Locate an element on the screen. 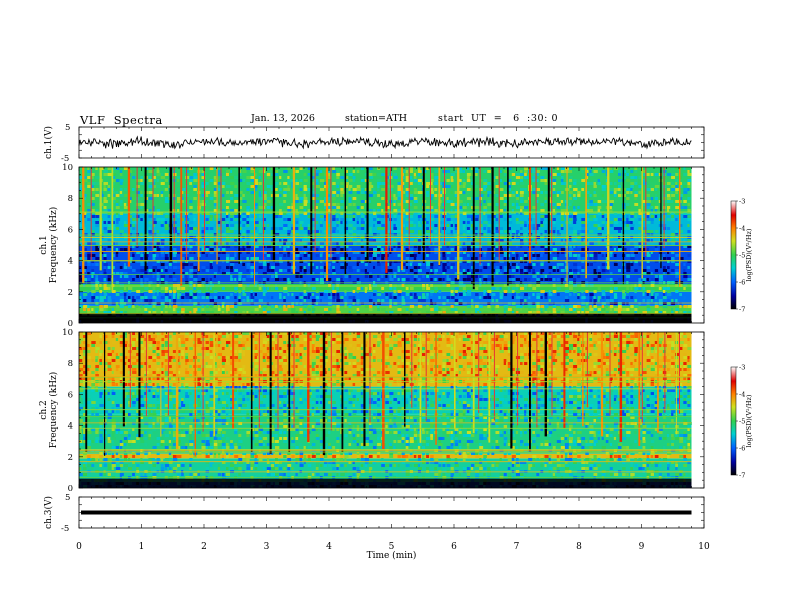 The width and height of the screenshot is (792, 612). spec1-colorbar-tick-label: -3 is located at coordinates (742, 202).